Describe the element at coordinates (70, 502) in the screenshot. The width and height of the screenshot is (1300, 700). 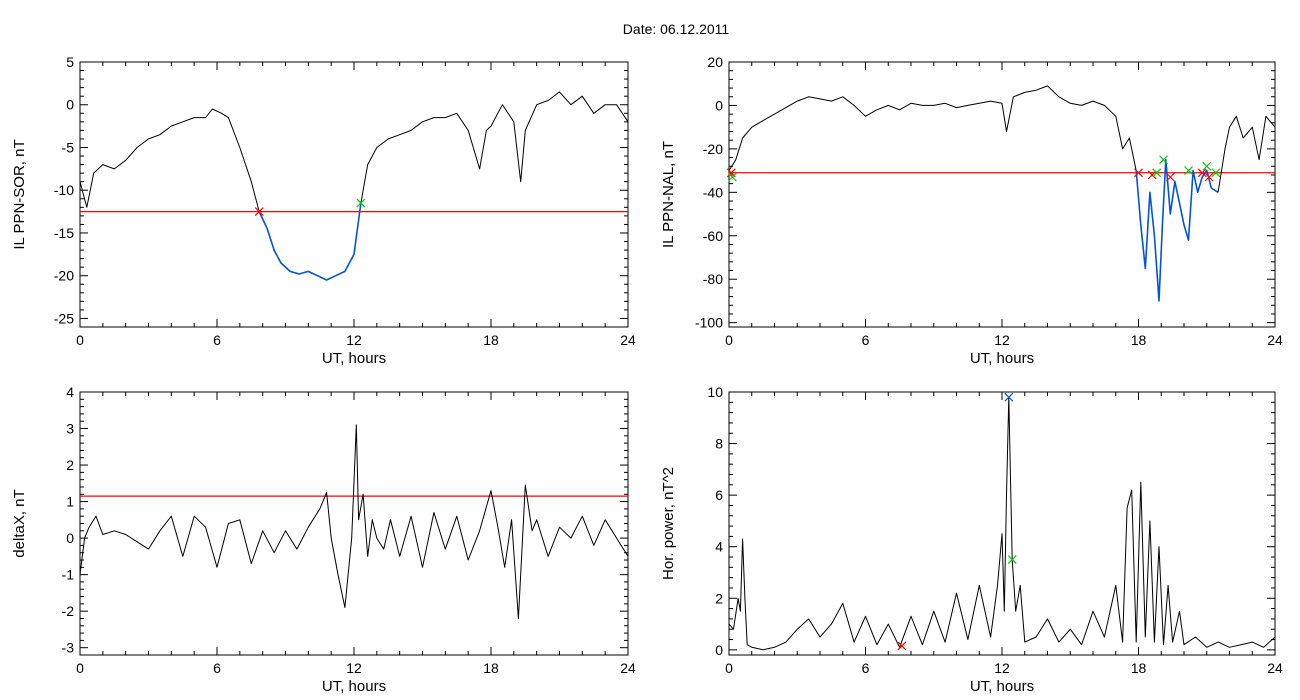
I see `y-tick-label: 1` at that location.